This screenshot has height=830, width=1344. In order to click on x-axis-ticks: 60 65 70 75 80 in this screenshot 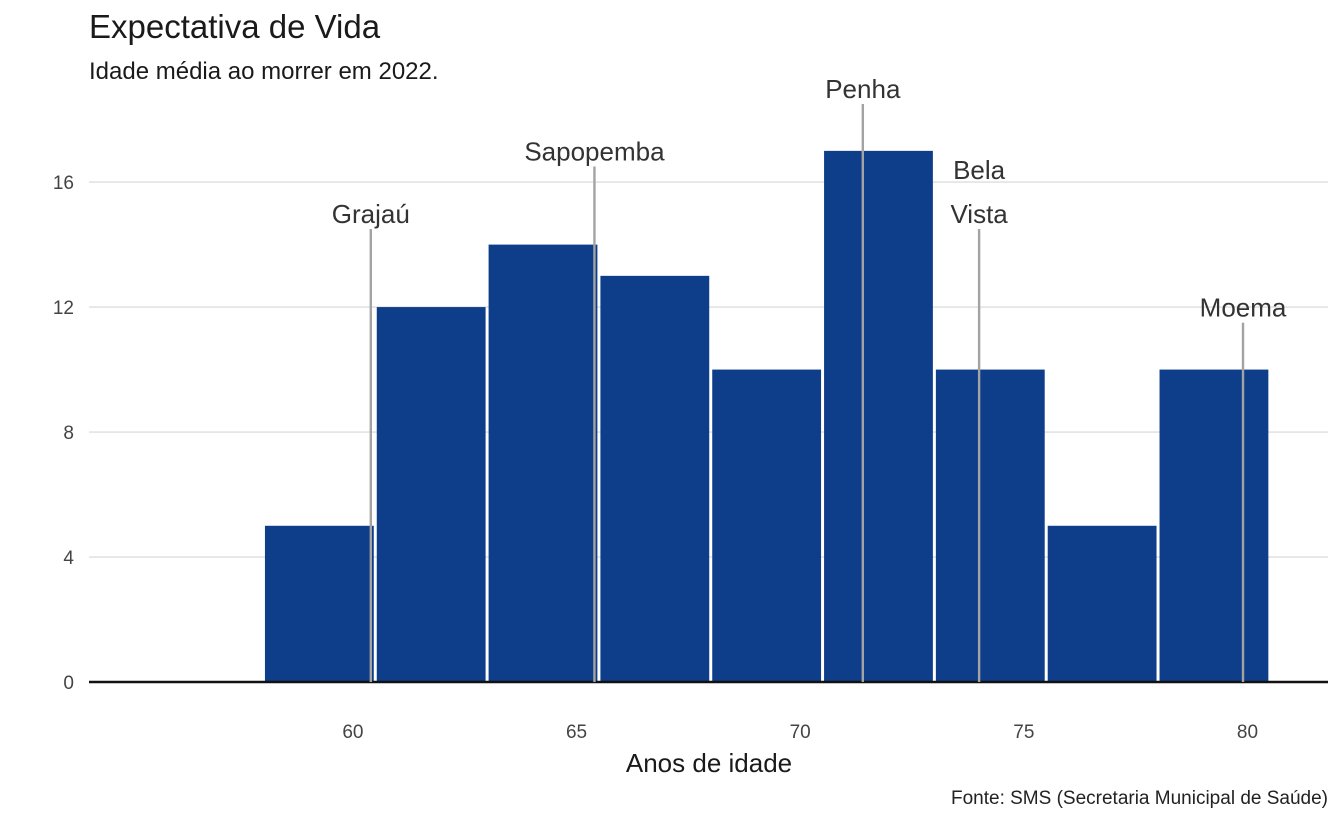, I will do `click(800, 732)`.